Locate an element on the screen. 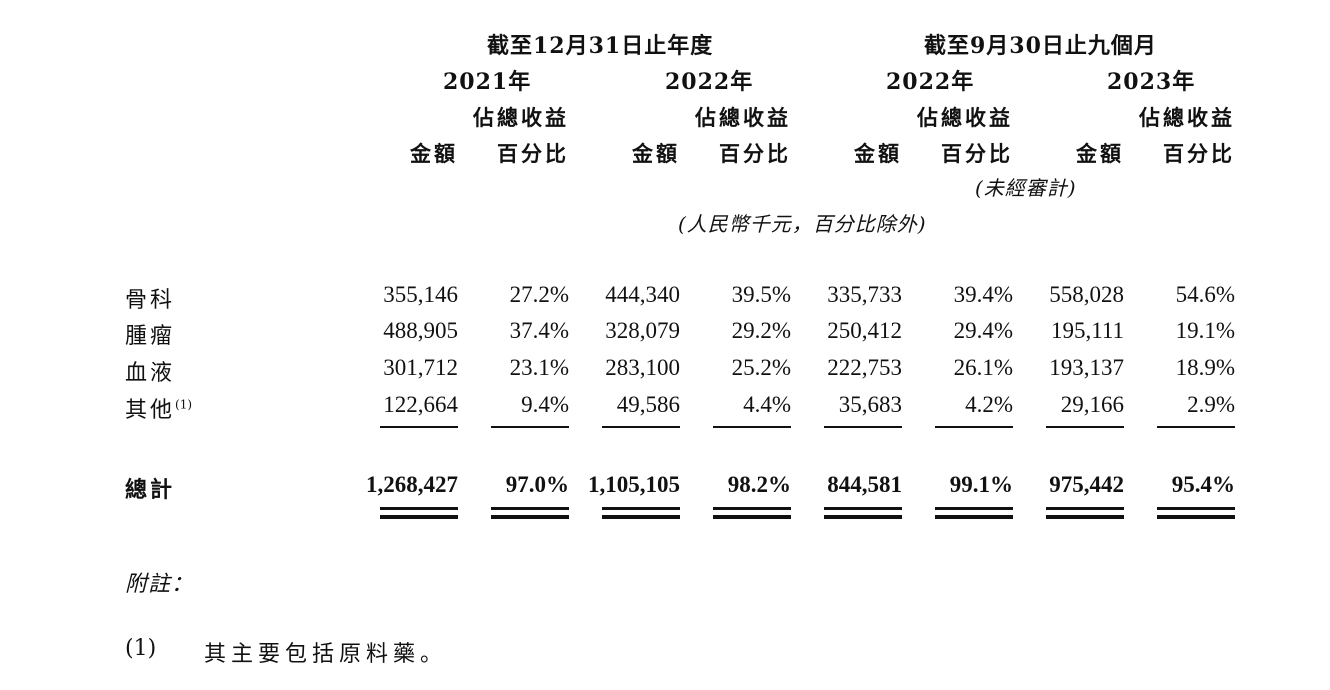 This screenshot has width=1330, height=690. year-header-2022-nine: 2022年 is located at coordinates (930, 82).